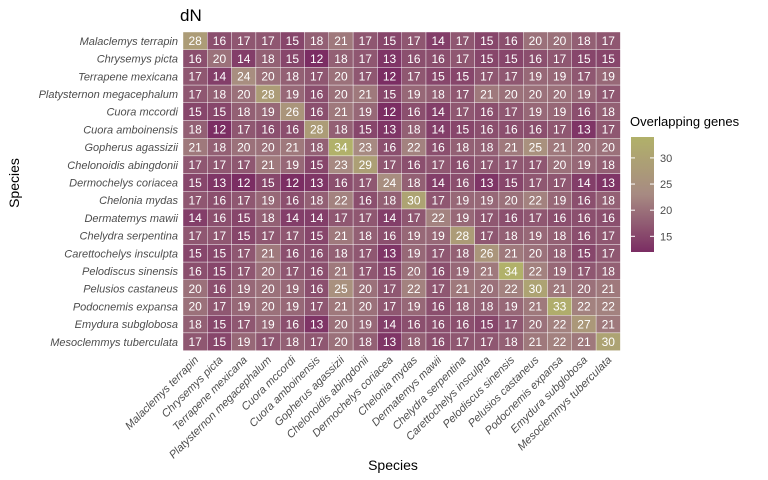  What do you see at coordinates (651, 198) in the screenshot?
I see `legend-ticks: 15 20 25 30` at bounding box center [651, 198].